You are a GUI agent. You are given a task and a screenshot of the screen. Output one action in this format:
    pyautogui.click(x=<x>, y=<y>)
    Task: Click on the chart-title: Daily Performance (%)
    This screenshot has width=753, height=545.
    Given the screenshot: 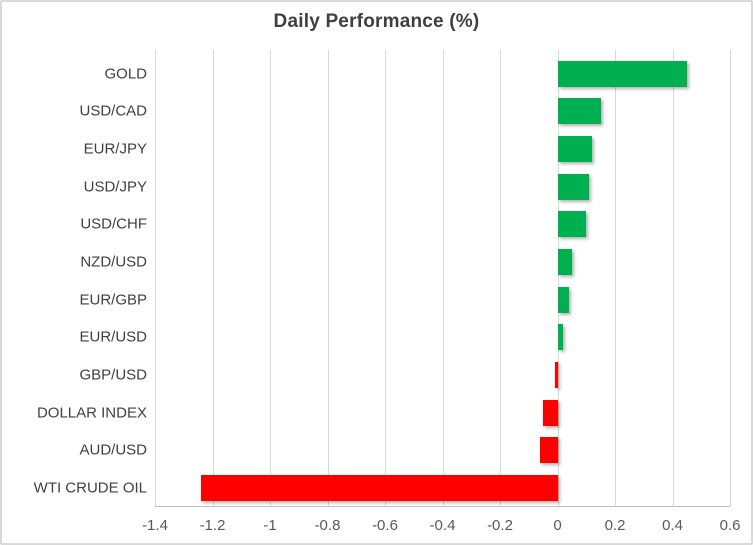 What is the action you would take?
    pyautogui.click(x=376, y=21)
    